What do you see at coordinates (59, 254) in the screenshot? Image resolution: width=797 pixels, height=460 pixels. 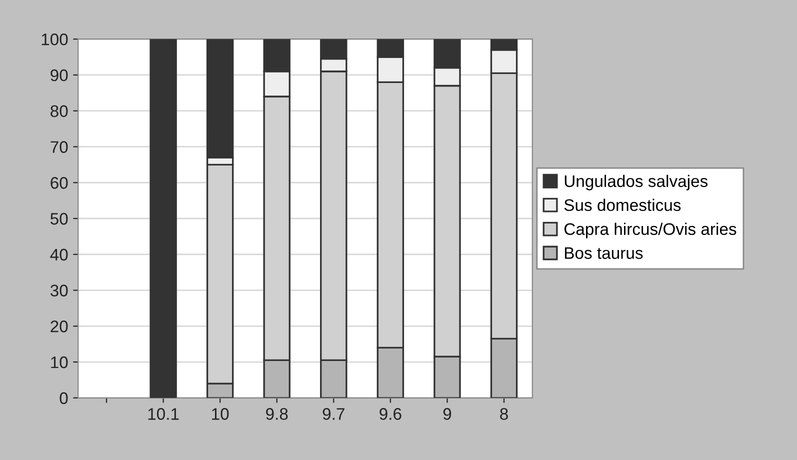 I see `y-tick-label: 40` at bounding box center [59, 254].